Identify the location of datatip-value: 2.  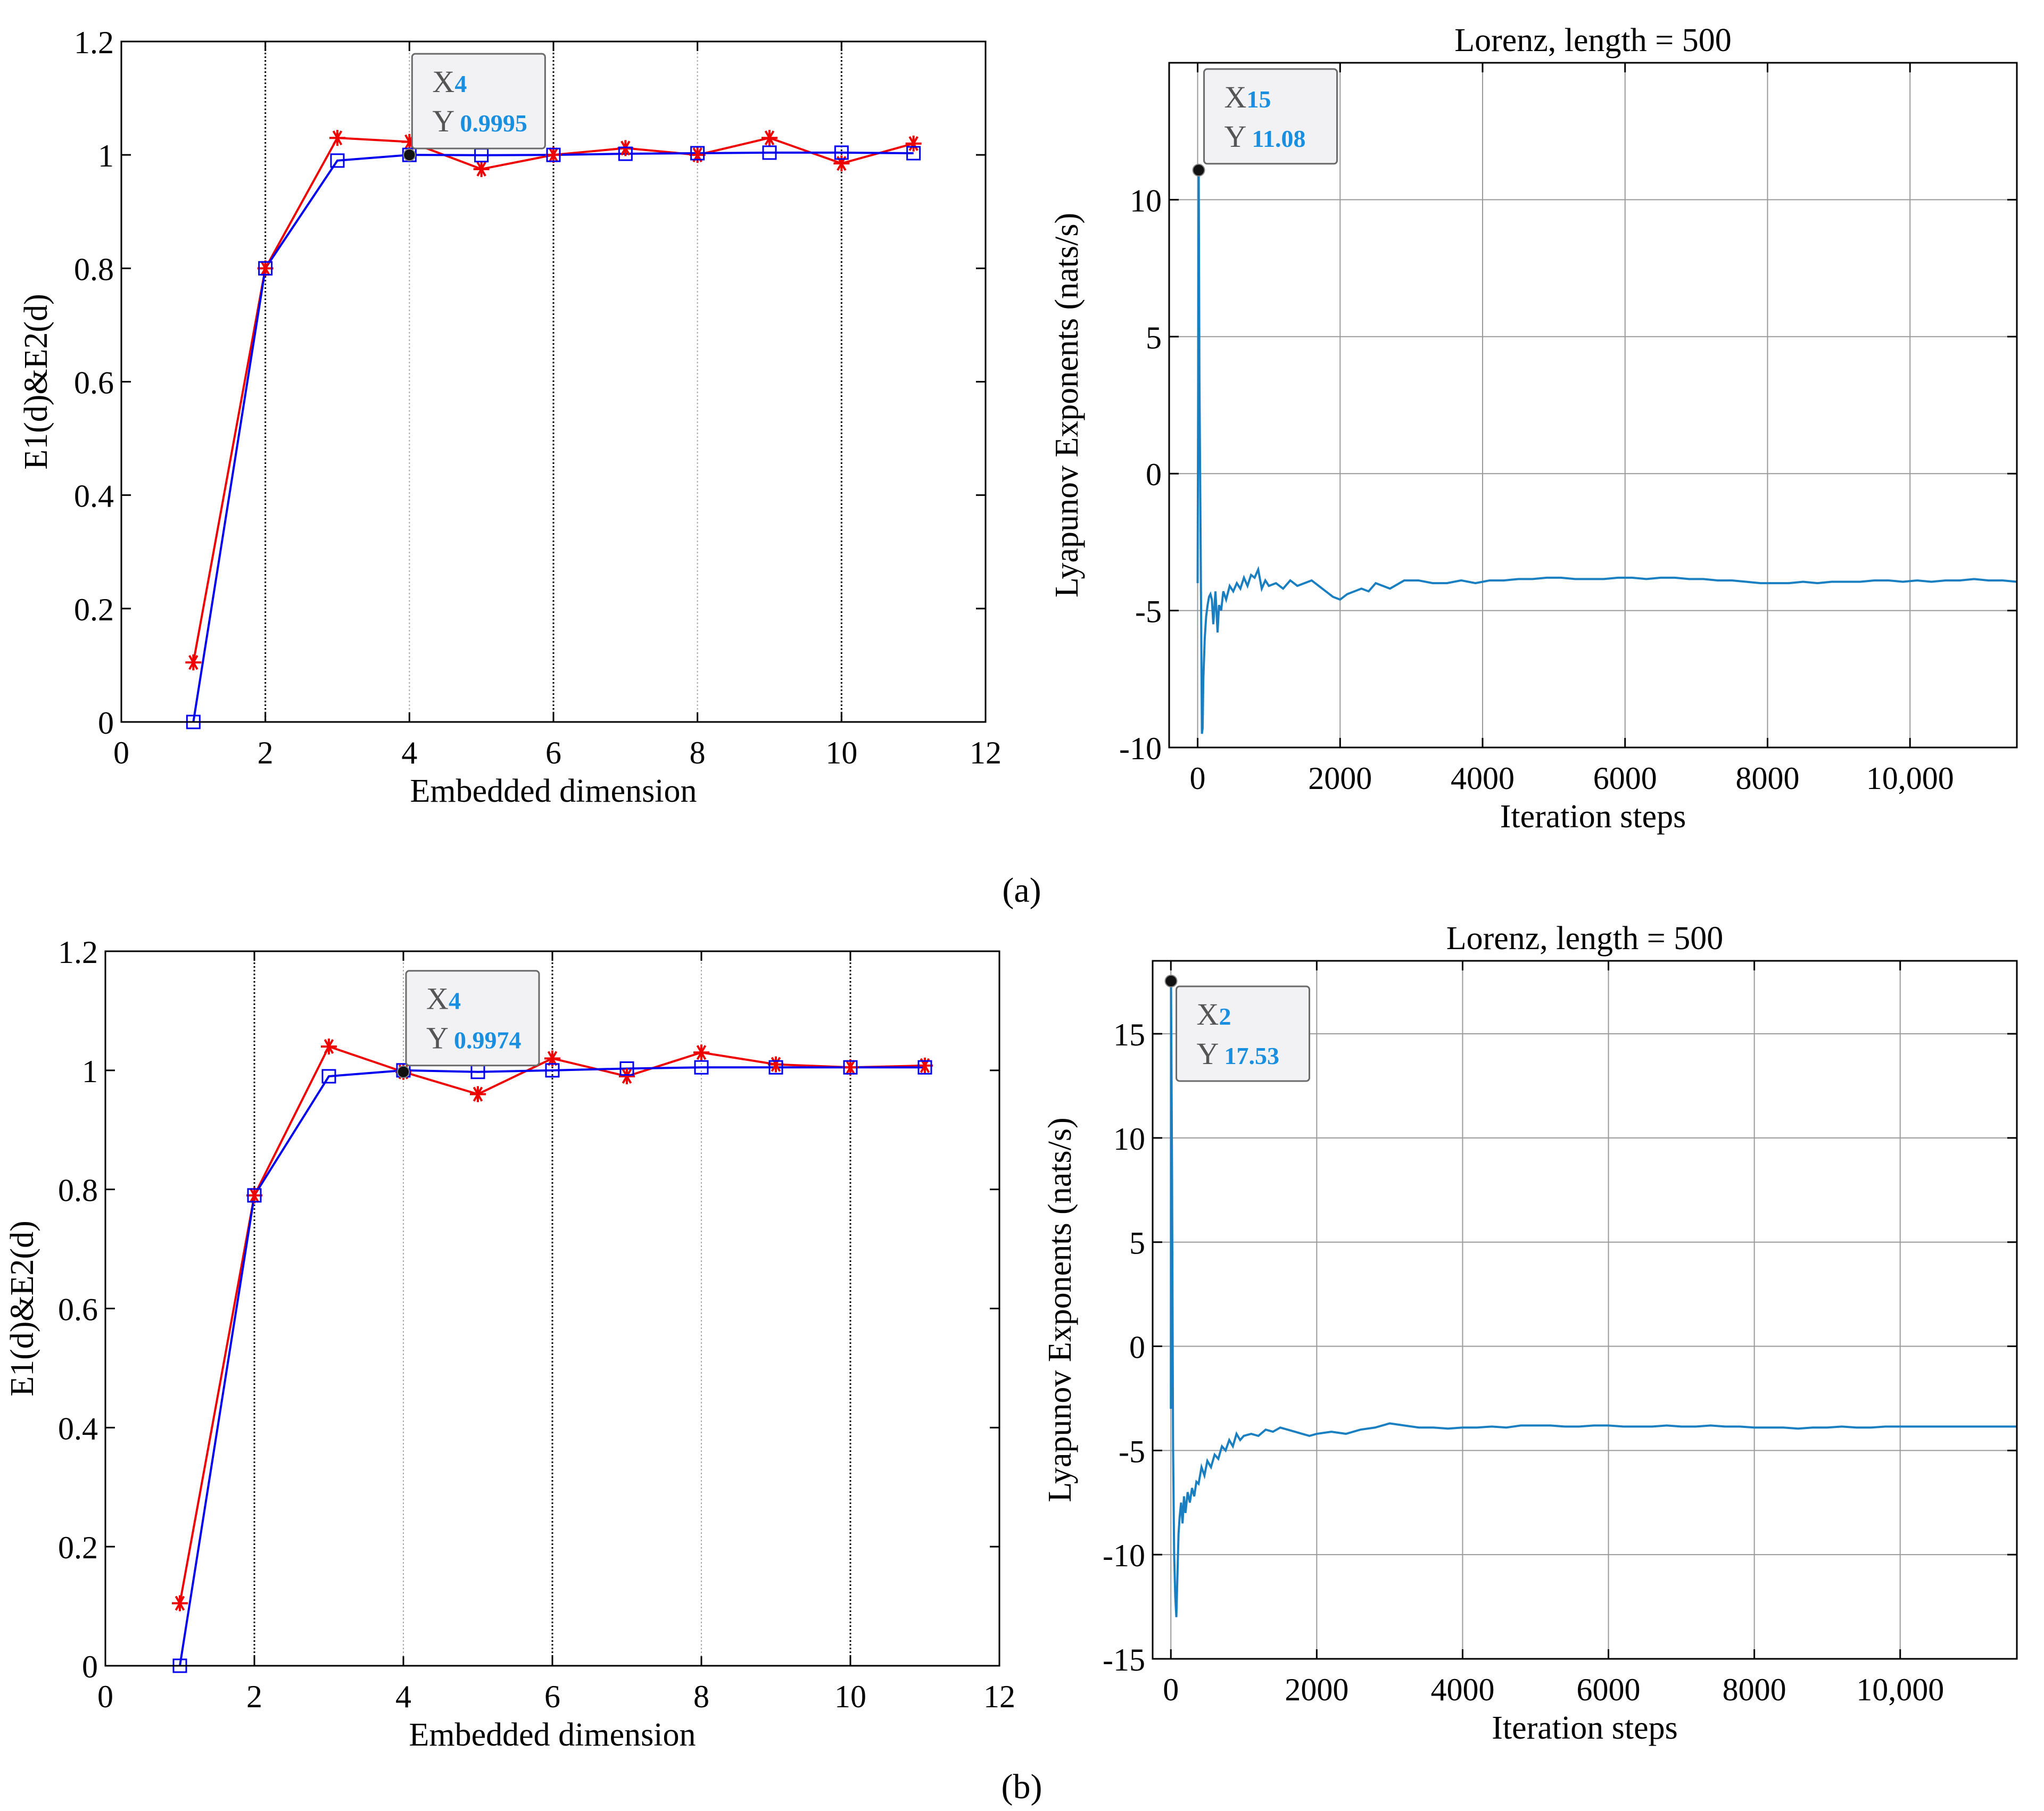
(1225, 1016).